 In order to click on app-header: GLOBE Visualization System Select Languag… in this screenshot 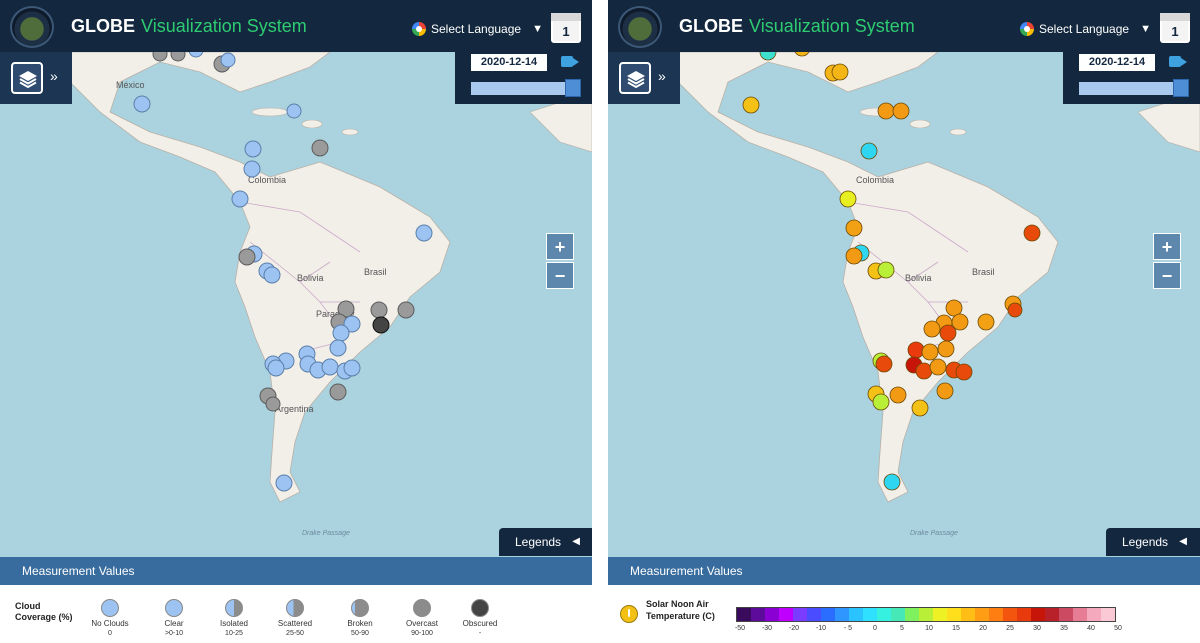, I will do `click(296, 26)`.